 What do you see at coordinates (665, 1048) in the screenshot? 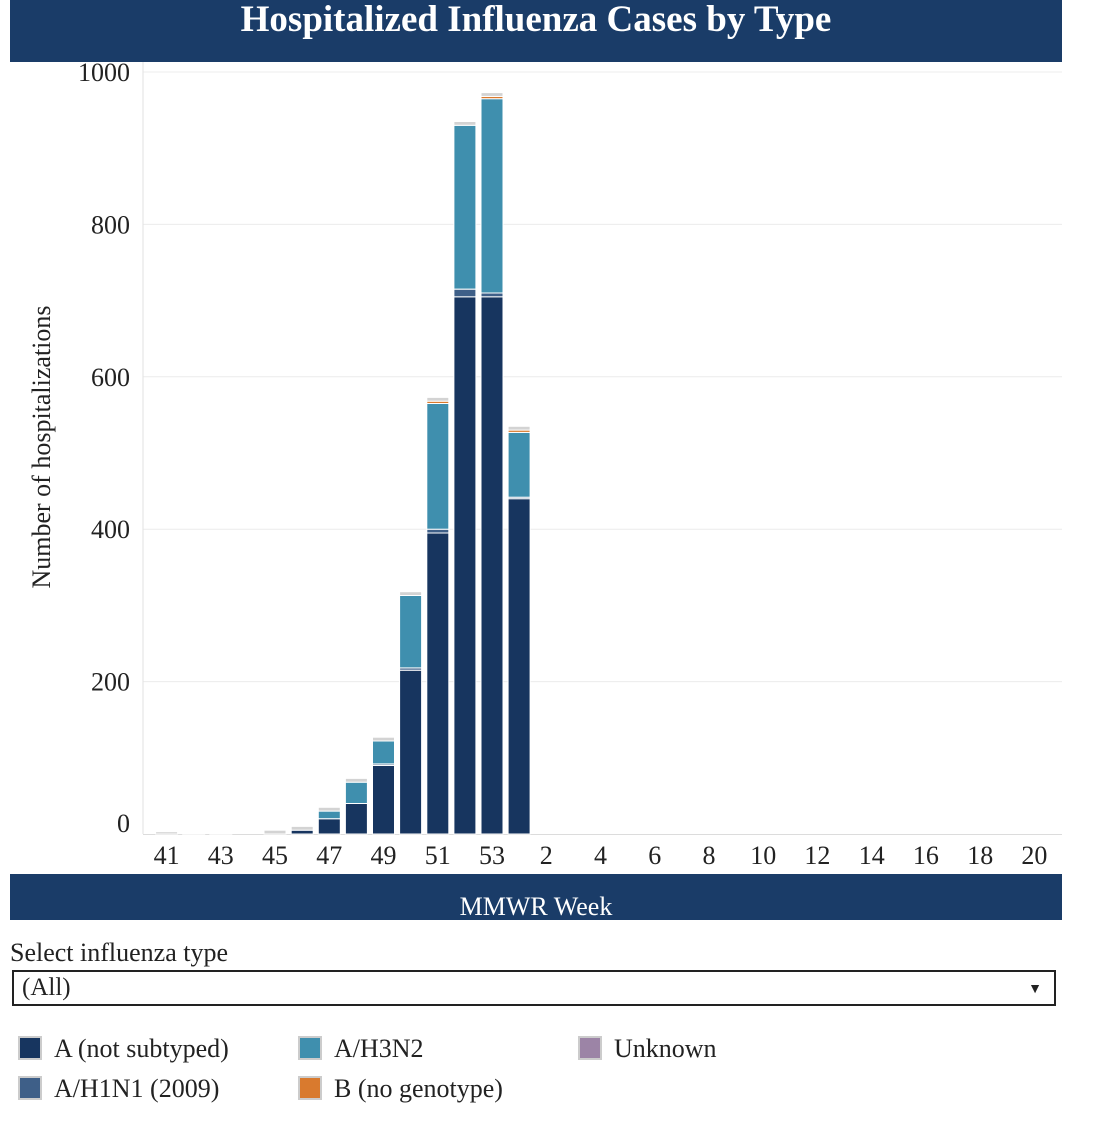
I see `legend-label: Unknown` at bounding box center [665, 1048].